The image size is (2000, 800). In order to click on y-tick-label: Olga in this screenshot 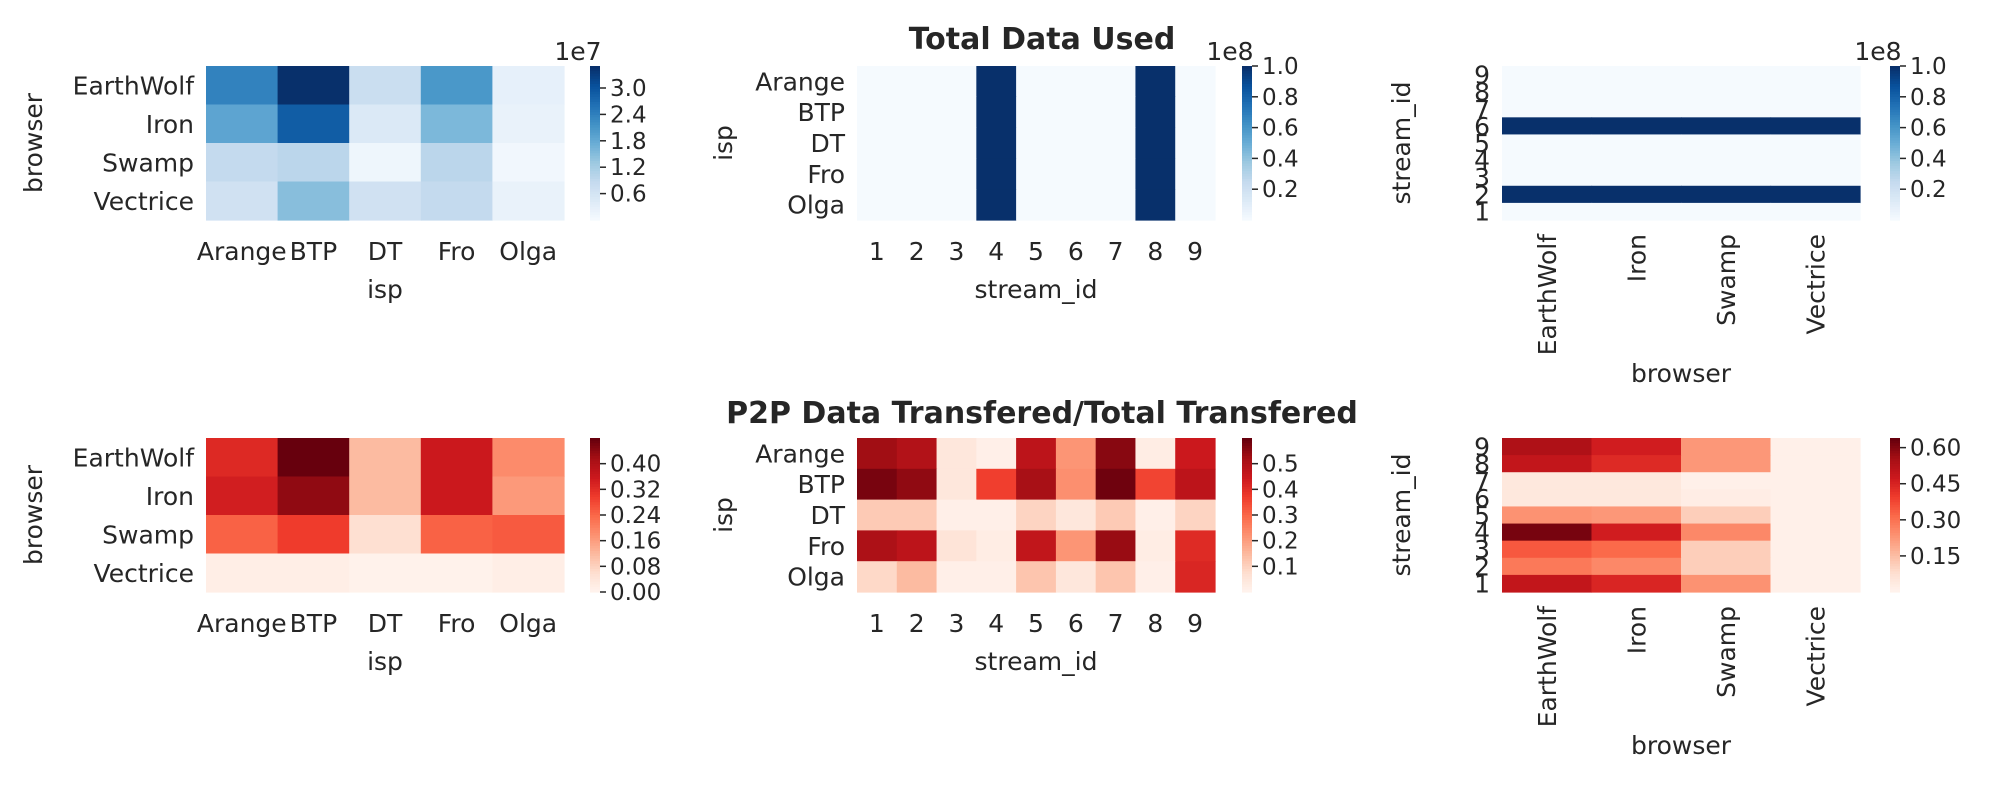, I will do `click(816, 577)`.